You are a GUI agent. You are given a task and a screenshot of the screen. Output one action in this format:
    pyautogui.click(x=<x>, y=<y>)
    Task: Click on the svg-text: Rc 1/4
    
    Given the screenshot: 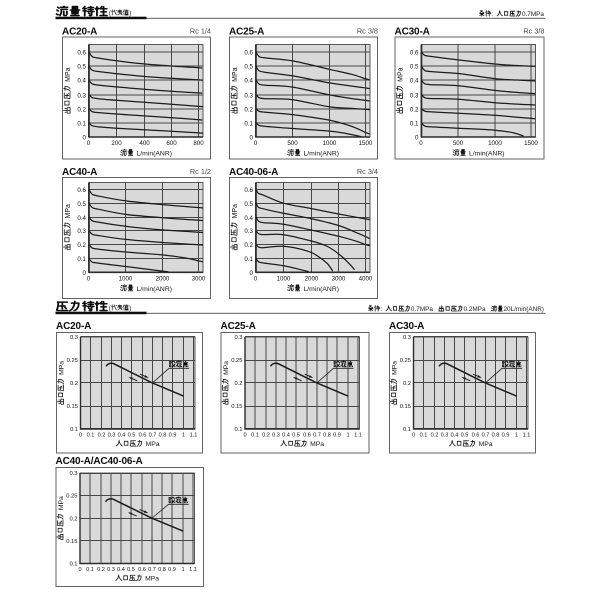 What is the action you would take?
    pyautogui.click(x=200, y=31)
    